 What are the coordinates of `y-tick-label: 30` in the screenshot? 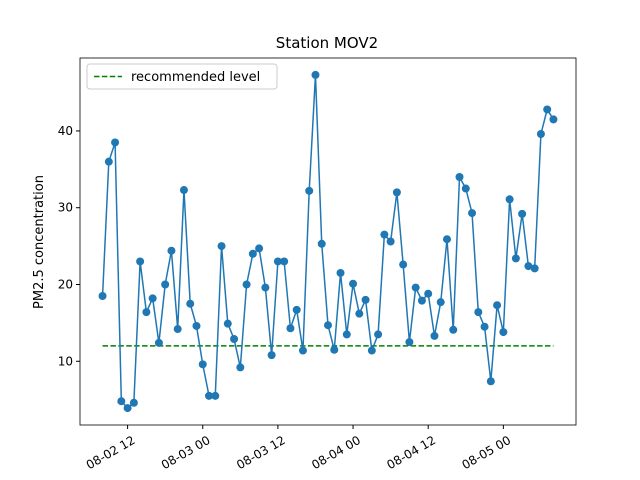 It's located at (65, 208).